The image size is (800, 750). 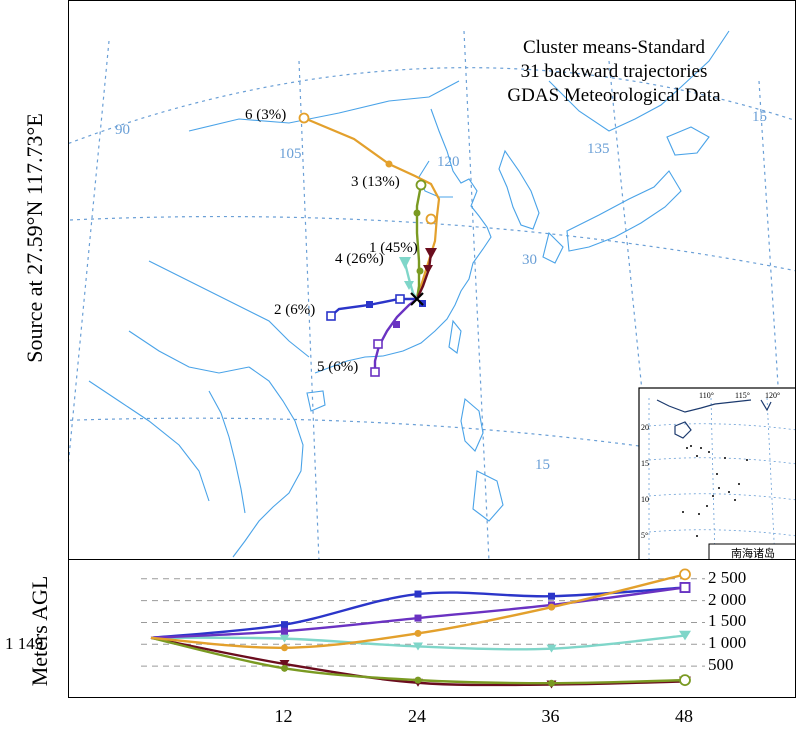 I want to click on grid-label-edge-15: 15, so click(x=759, y=117).